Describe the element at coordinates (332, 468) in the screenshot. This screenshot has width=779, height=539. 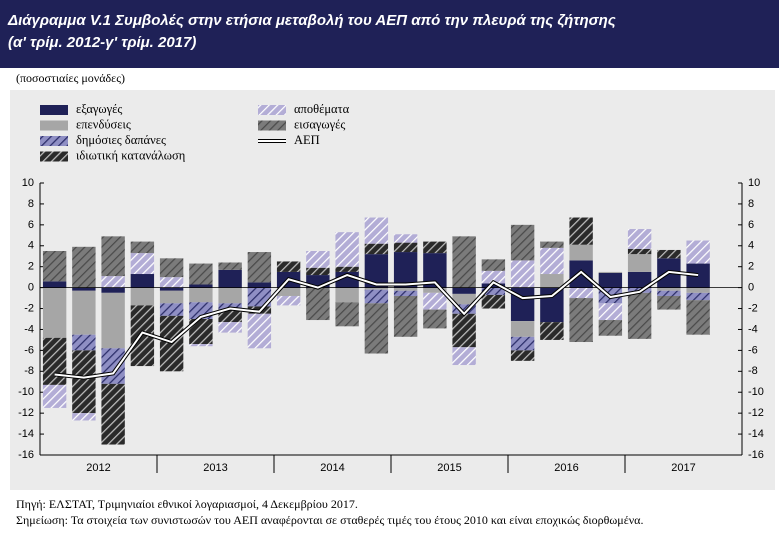
I see `x-group-label: 2014` at that location.